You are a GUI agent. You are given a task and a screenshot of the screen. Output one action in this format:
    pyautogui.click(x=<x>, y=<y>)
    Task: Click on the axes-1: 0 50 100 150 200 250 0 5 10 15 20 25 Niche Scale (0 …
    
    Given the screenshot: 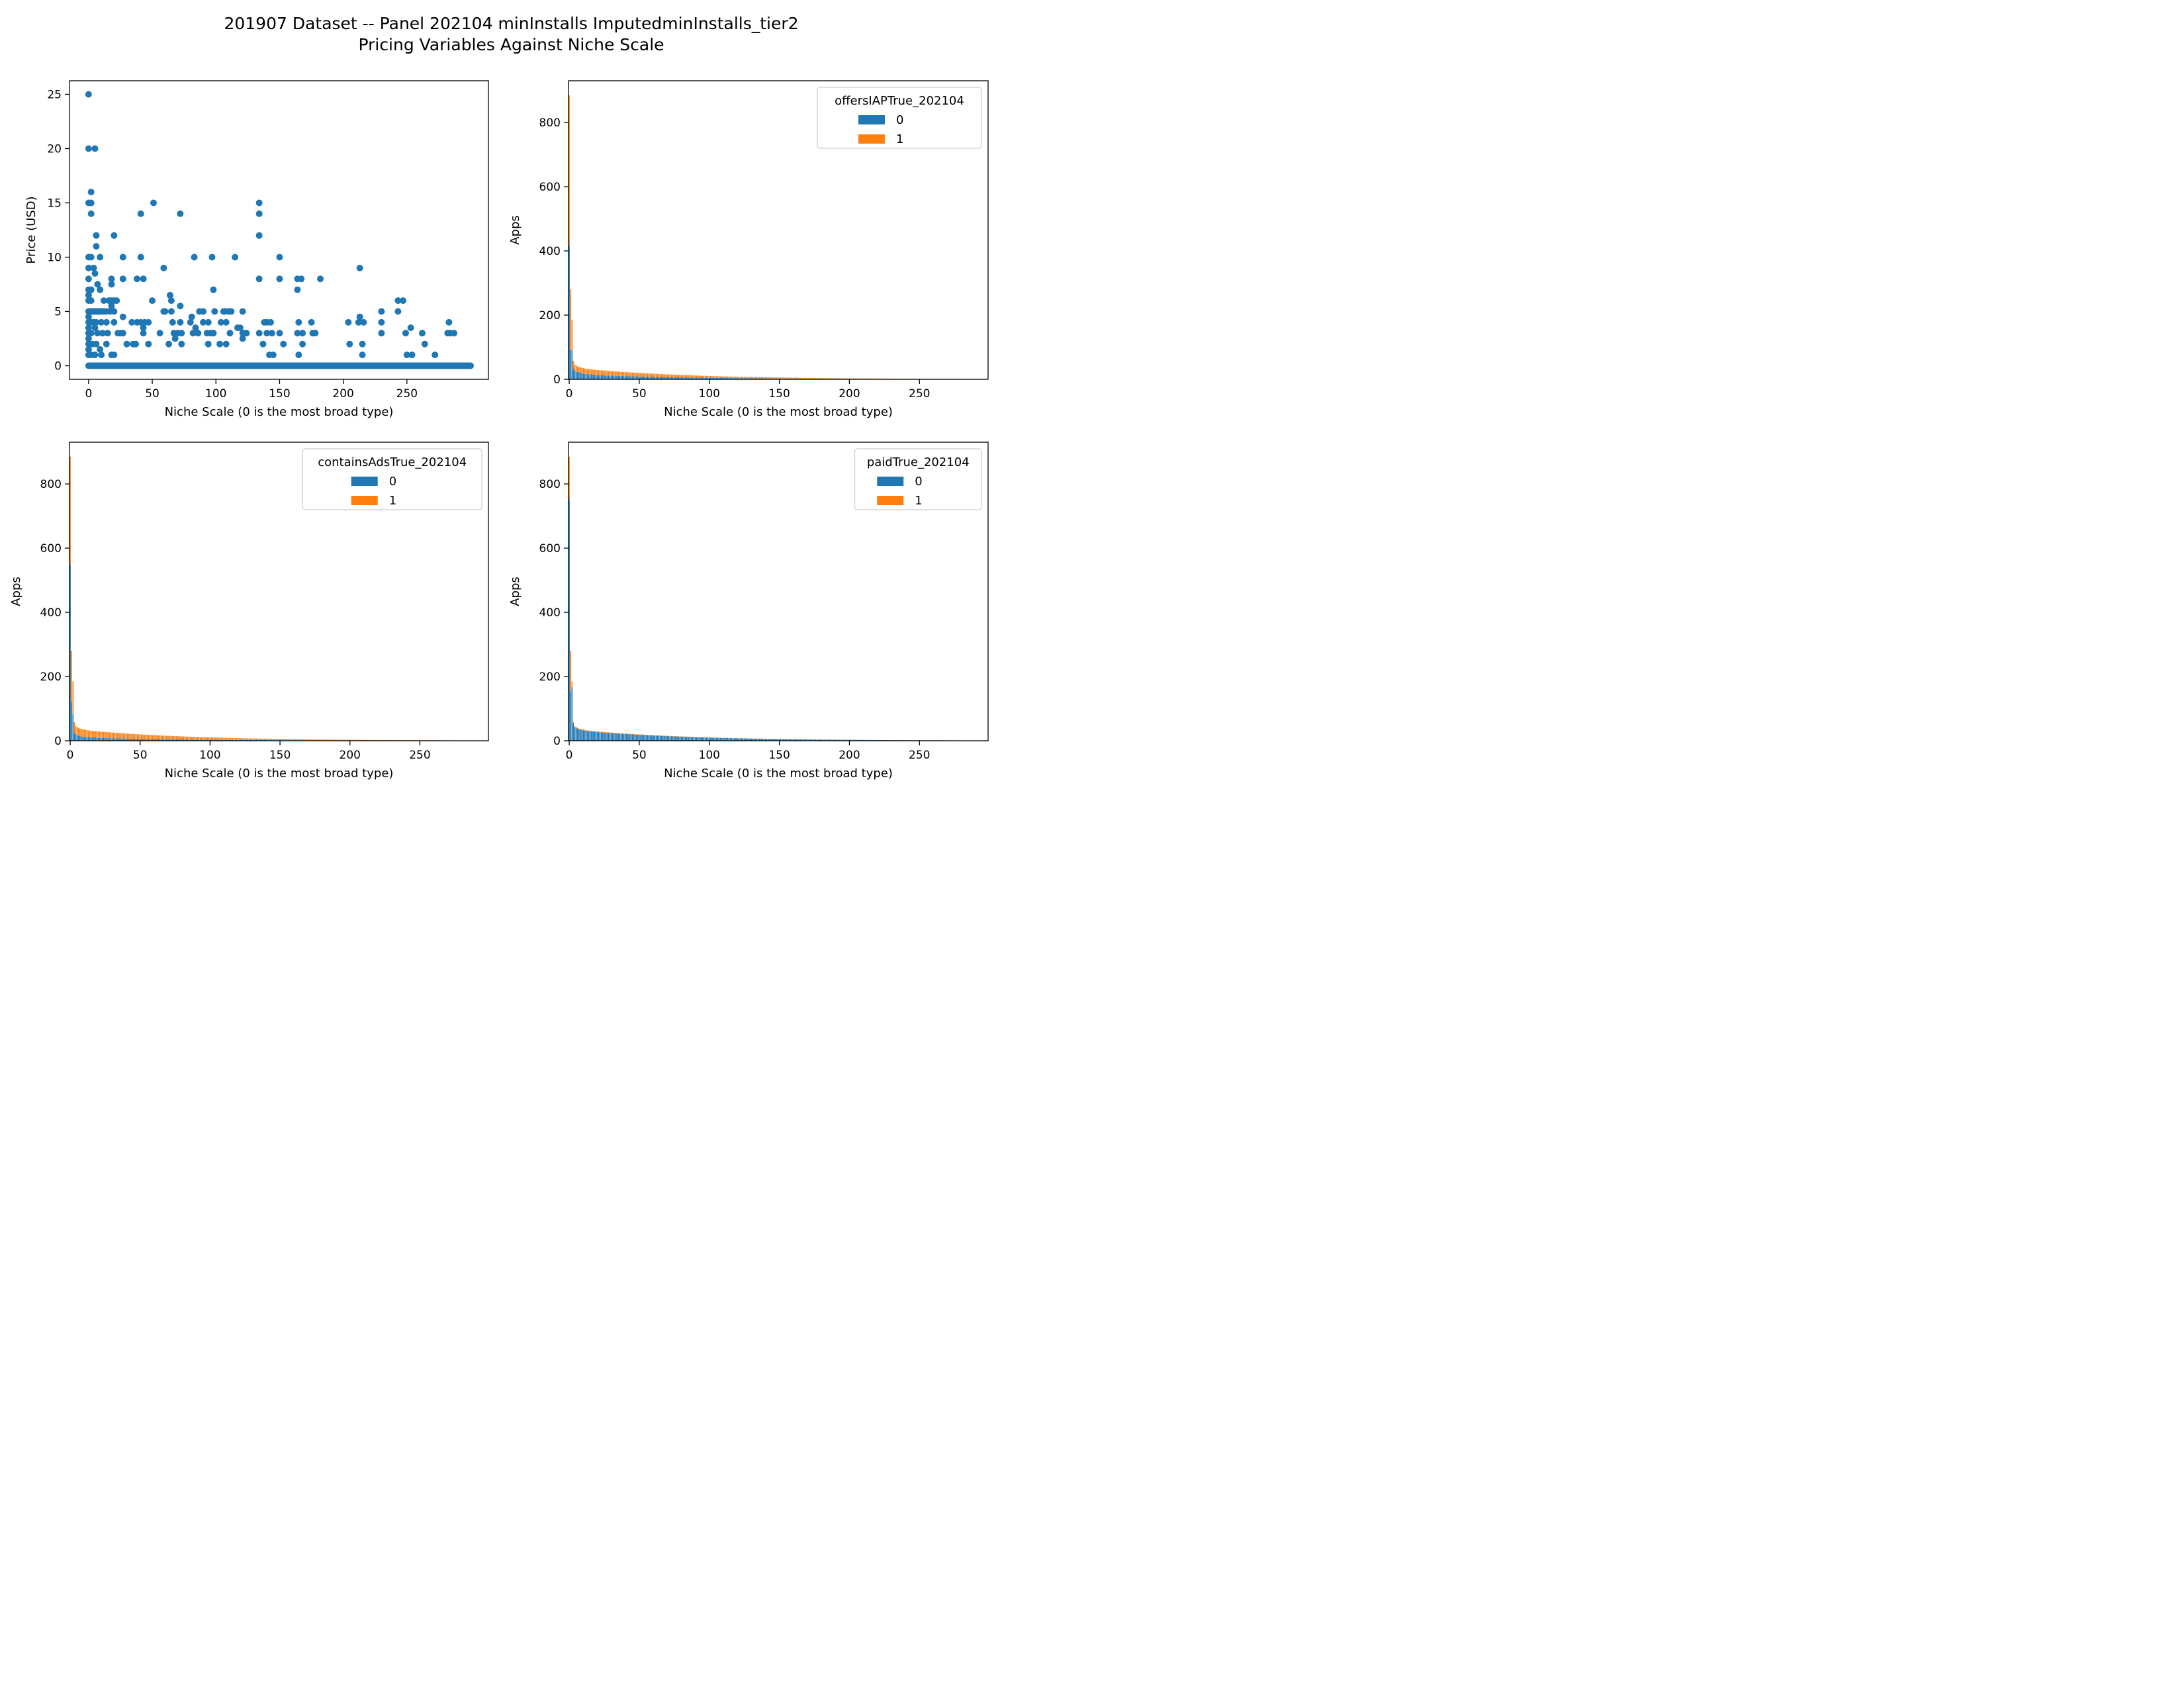 What is the action you would take?
    pyautogui.click(x=256, y=249)
    